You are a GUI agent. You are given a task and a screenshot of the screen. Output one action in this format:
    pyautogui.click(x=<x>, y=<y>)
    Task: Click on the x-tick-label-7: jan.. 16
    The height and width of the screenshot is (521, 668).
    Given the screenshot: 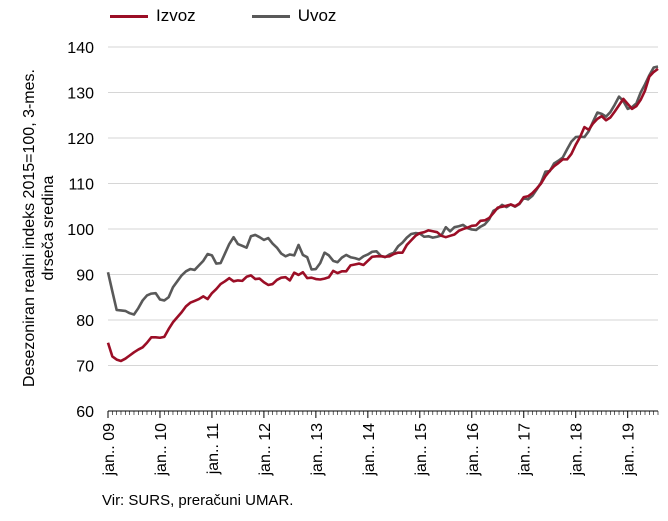 What is the action you would take?
    pyautogui.click(x=473, y=450)
    